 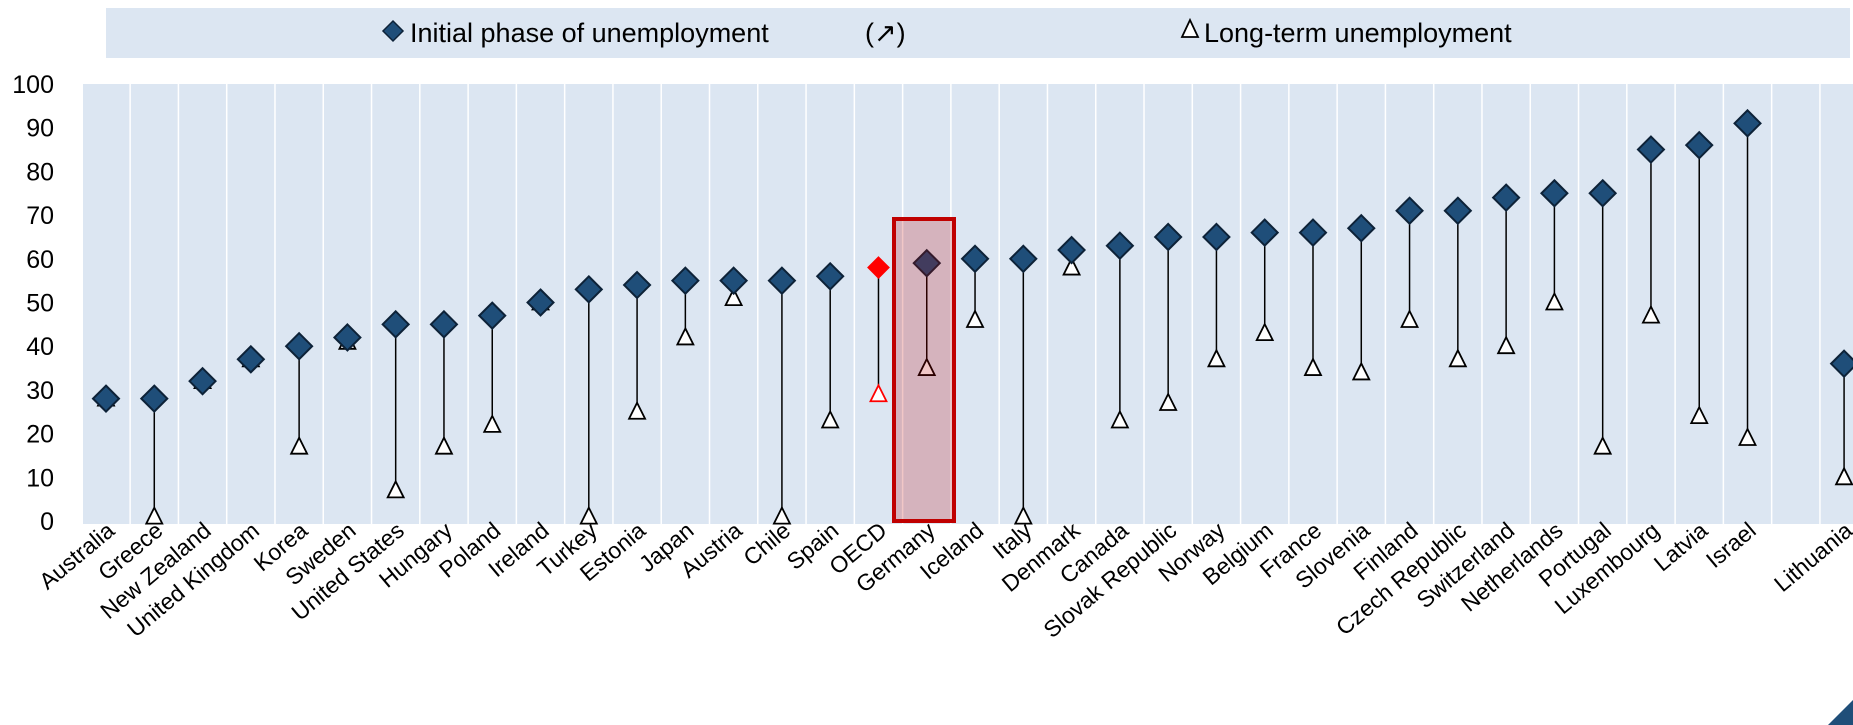 I want to click on y-tick-label: 90, so click(x=40, y=129).